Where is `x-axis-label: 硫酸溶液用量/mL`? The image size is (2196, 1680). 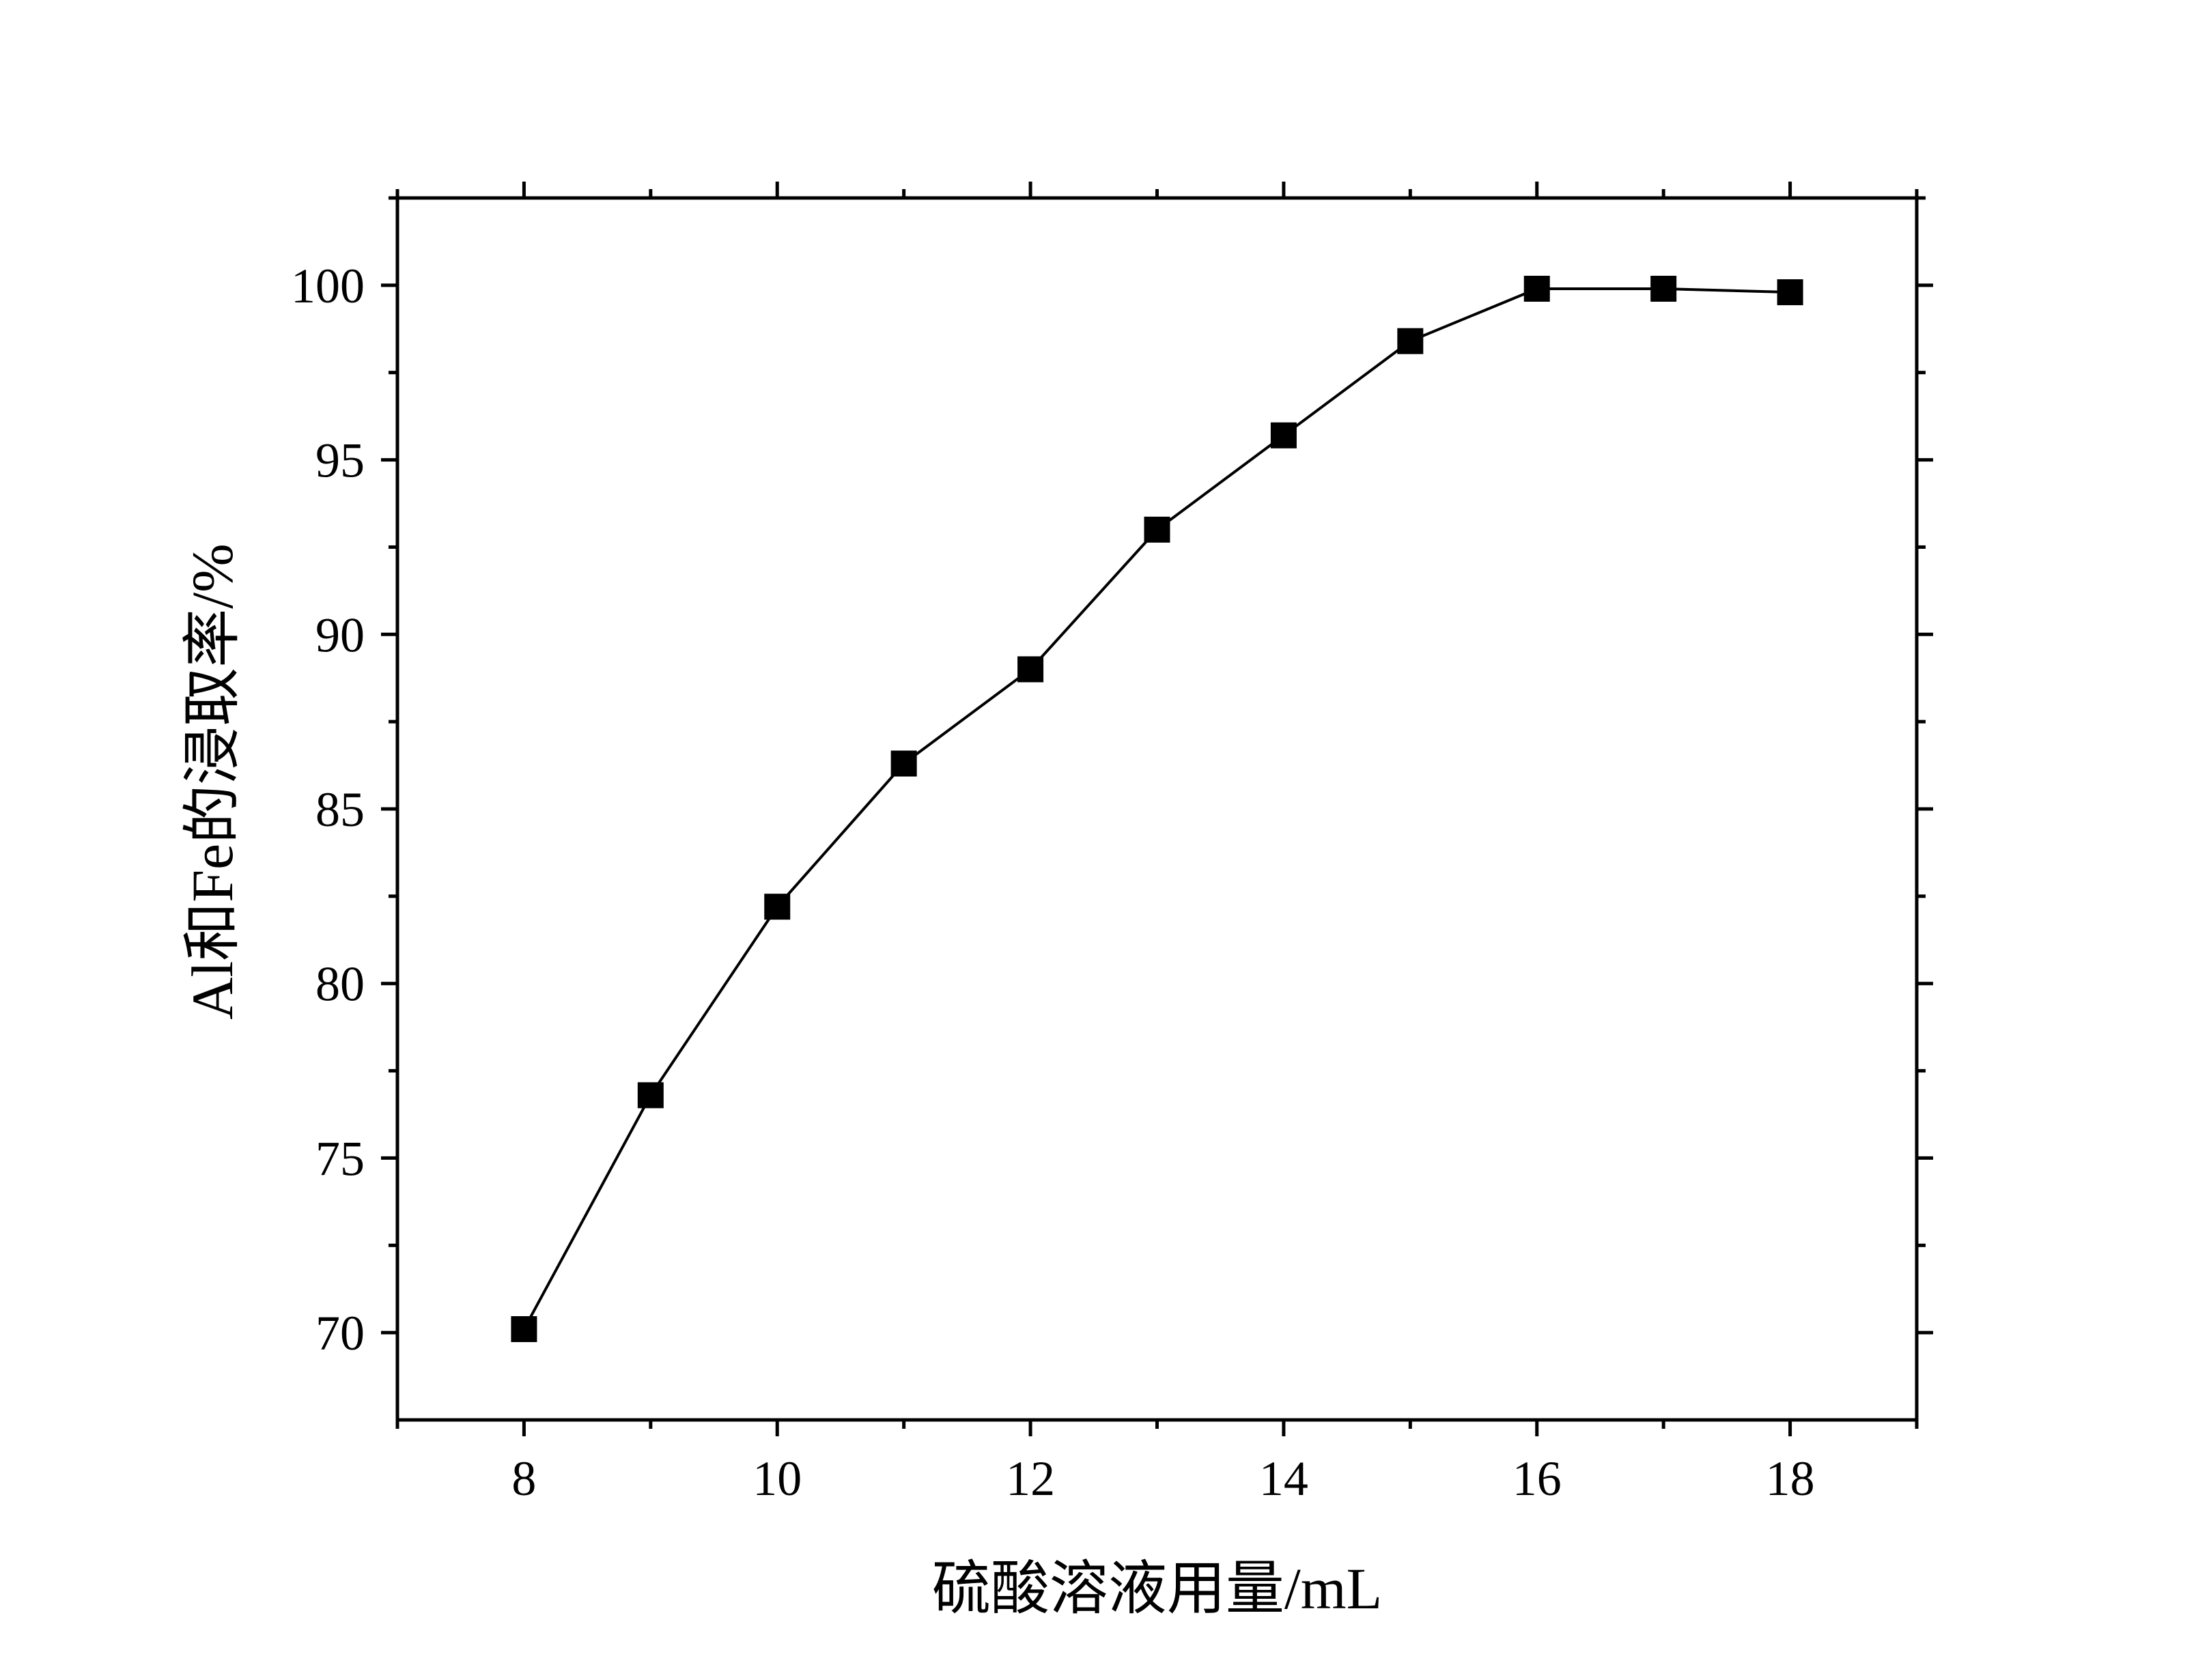 x-axis-label: 硫酸溶液用量/mL is located at coordinates (1157, 1588).